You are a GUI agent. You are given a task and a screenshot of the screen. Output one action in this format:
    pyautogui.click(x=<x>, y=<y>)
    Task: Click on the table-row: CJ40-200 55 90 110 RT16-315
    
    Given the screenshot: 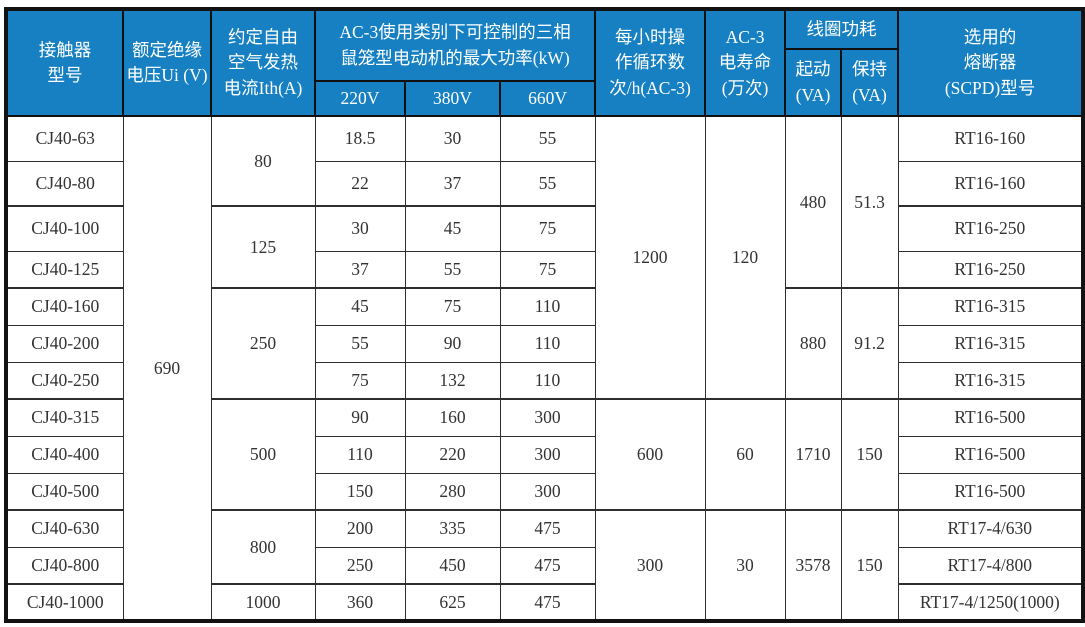 What is the action you would take?
    pyautogui.click(x=544, y=343)
    